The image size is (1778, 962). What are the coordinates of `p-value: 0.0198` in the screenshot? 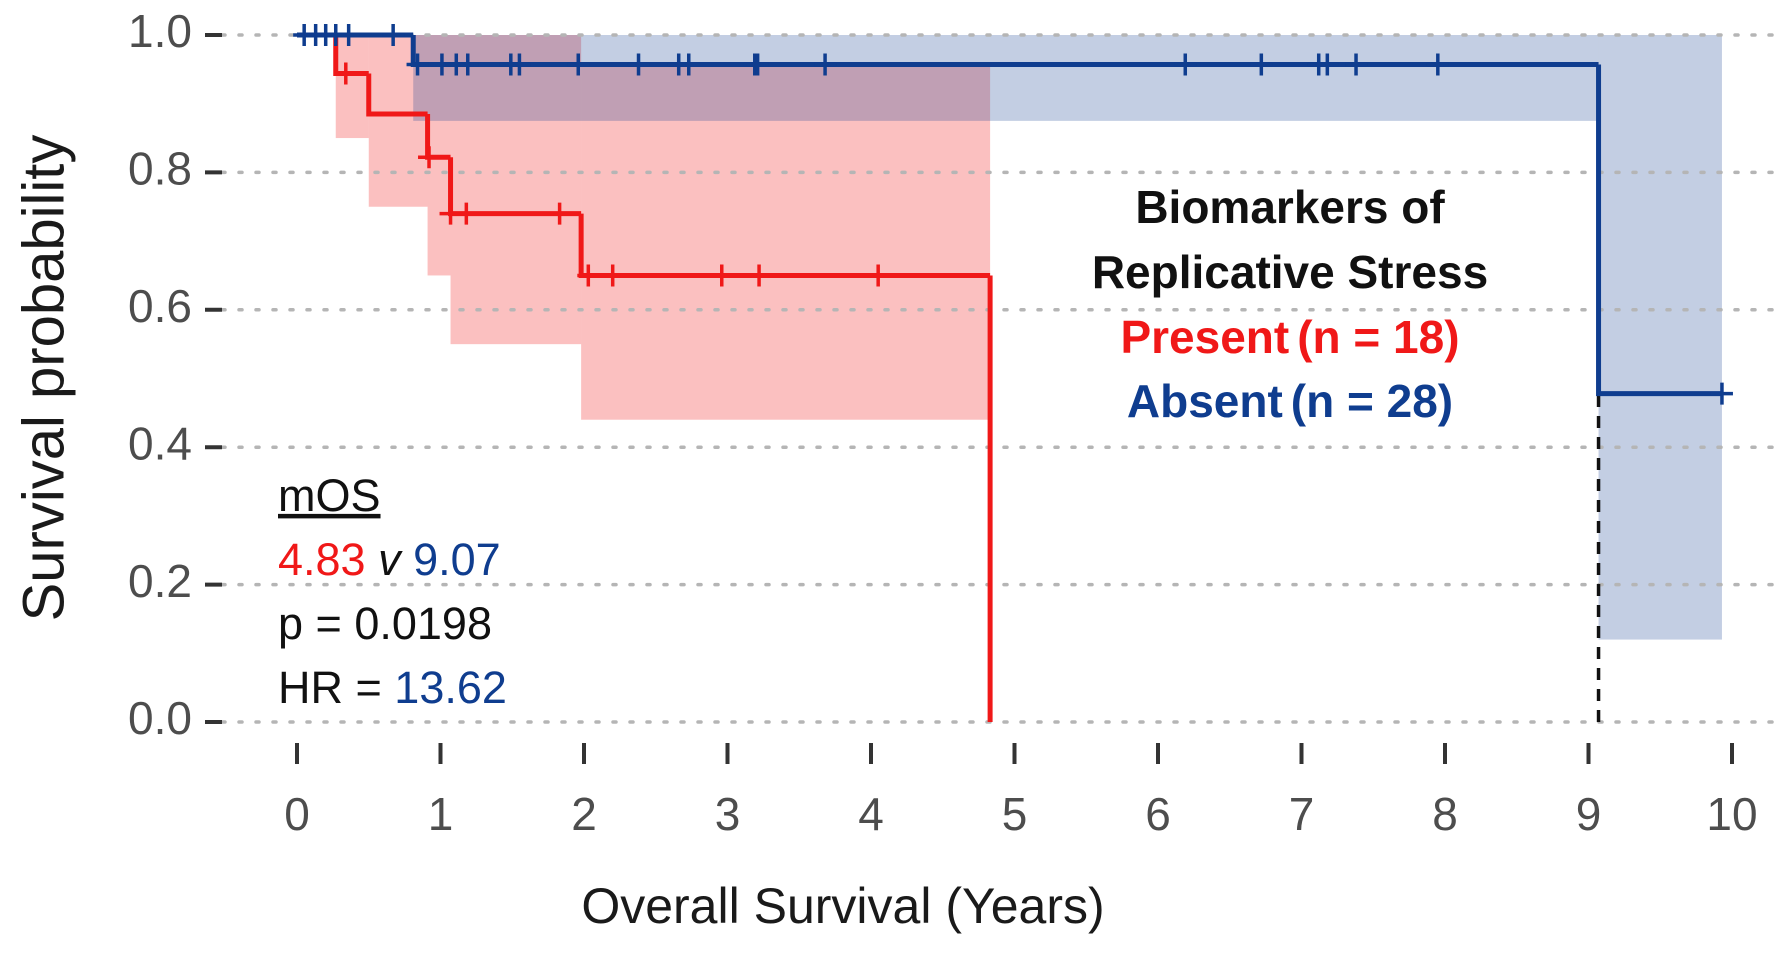 It's located at (423, 623).